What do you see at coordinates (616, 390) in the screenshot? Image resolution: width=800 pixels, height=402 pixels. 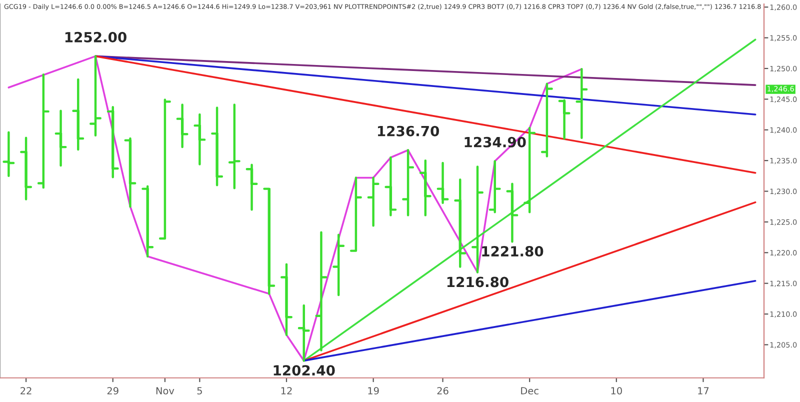 I see `x-tick-label: 10` at bounding box center [616, 390].